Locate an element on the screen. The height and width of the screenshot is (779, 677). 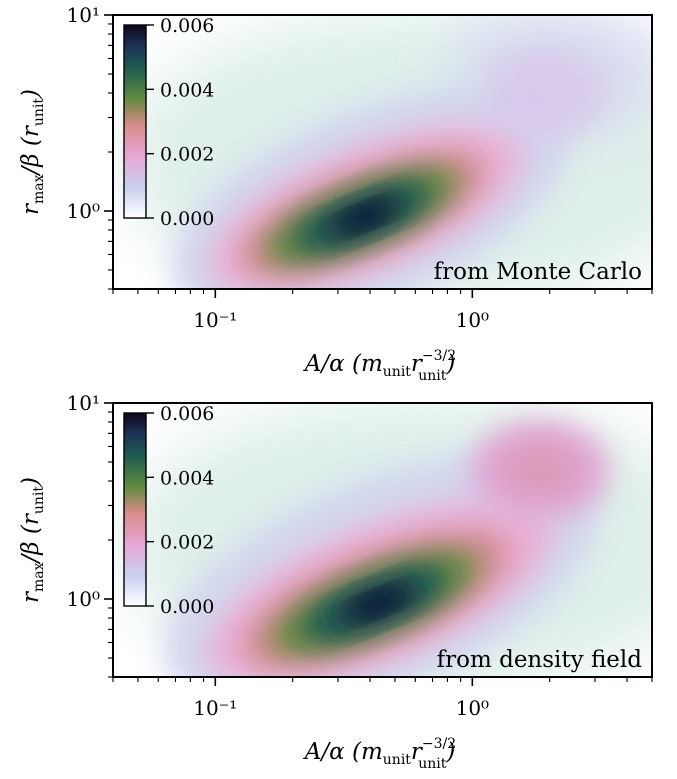
panel-annotation: from density field is located at coordinates (540, 660).